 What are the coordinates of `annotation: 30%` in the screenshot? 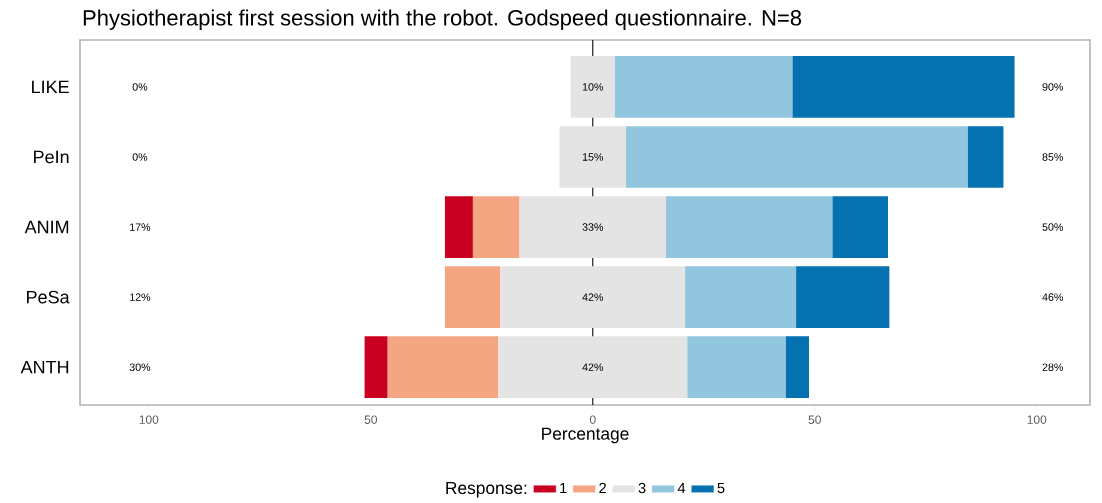 It's located at (140, 367).